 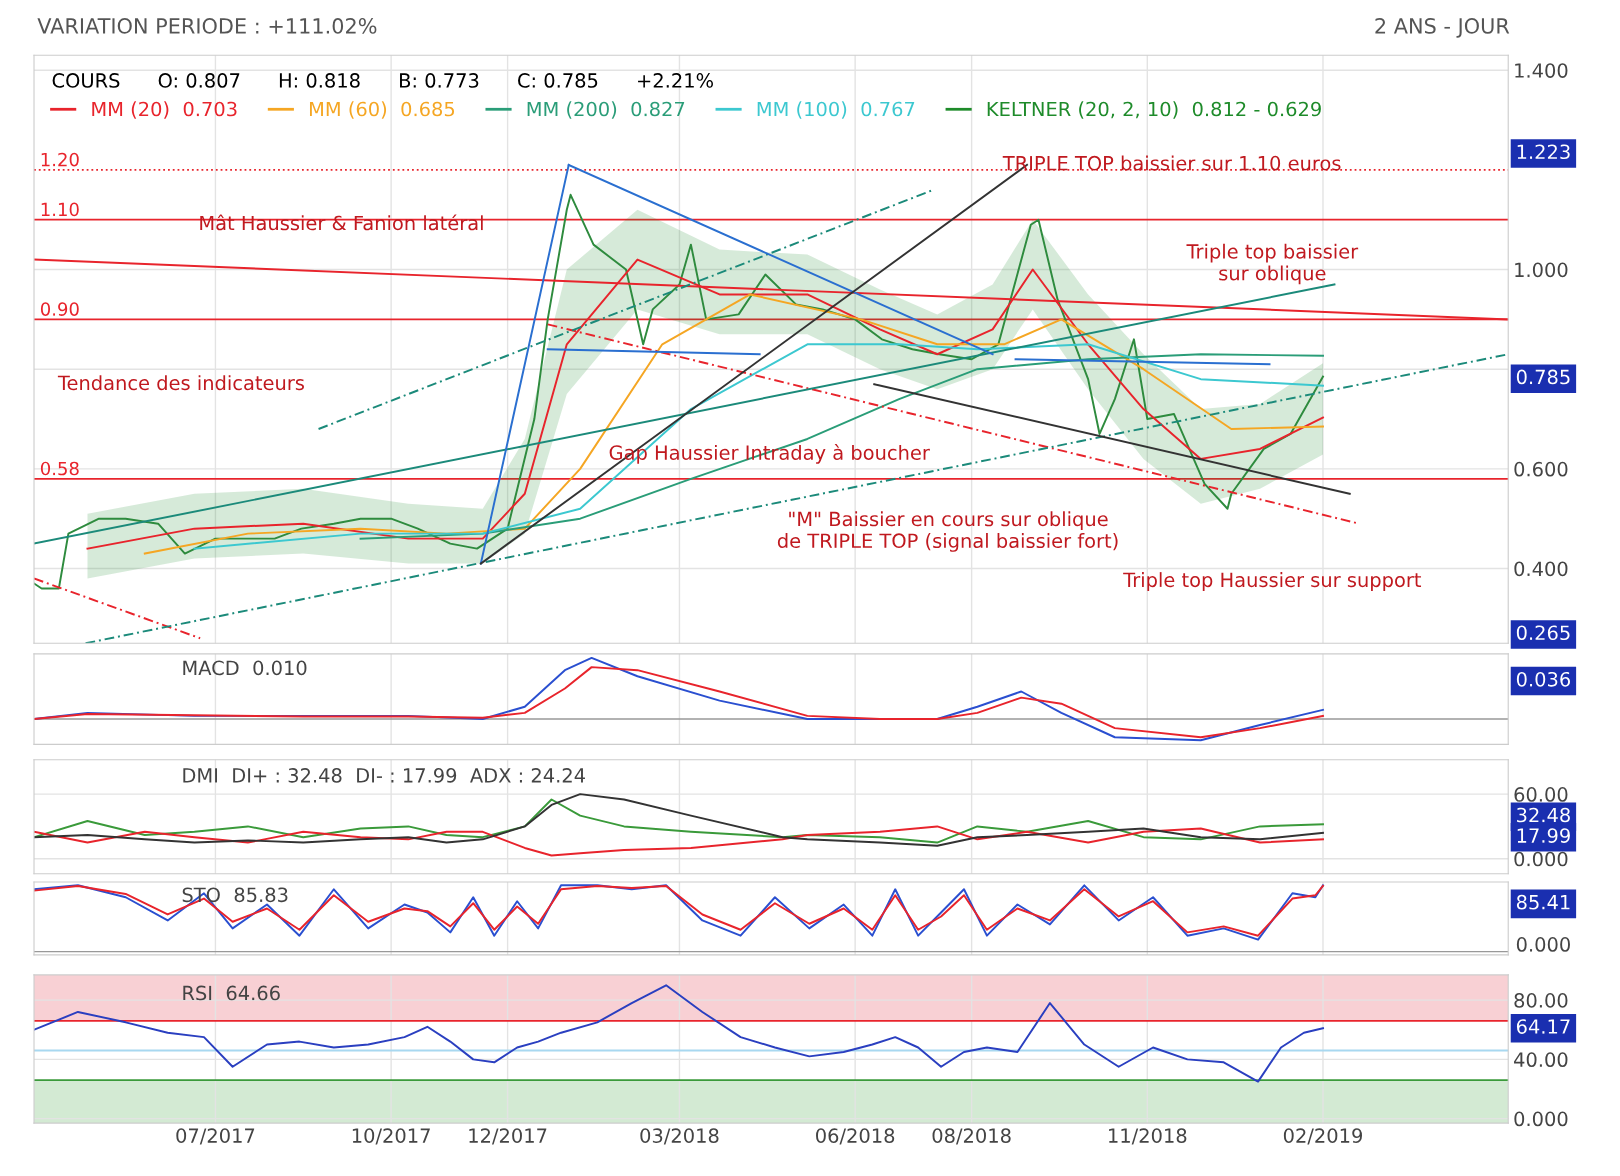 What do you see at coordinates (207, 26) in the screenshot?
I see `chart-title: VARIATION PERIODE : +111.02%` at bounding box center [207, 26].